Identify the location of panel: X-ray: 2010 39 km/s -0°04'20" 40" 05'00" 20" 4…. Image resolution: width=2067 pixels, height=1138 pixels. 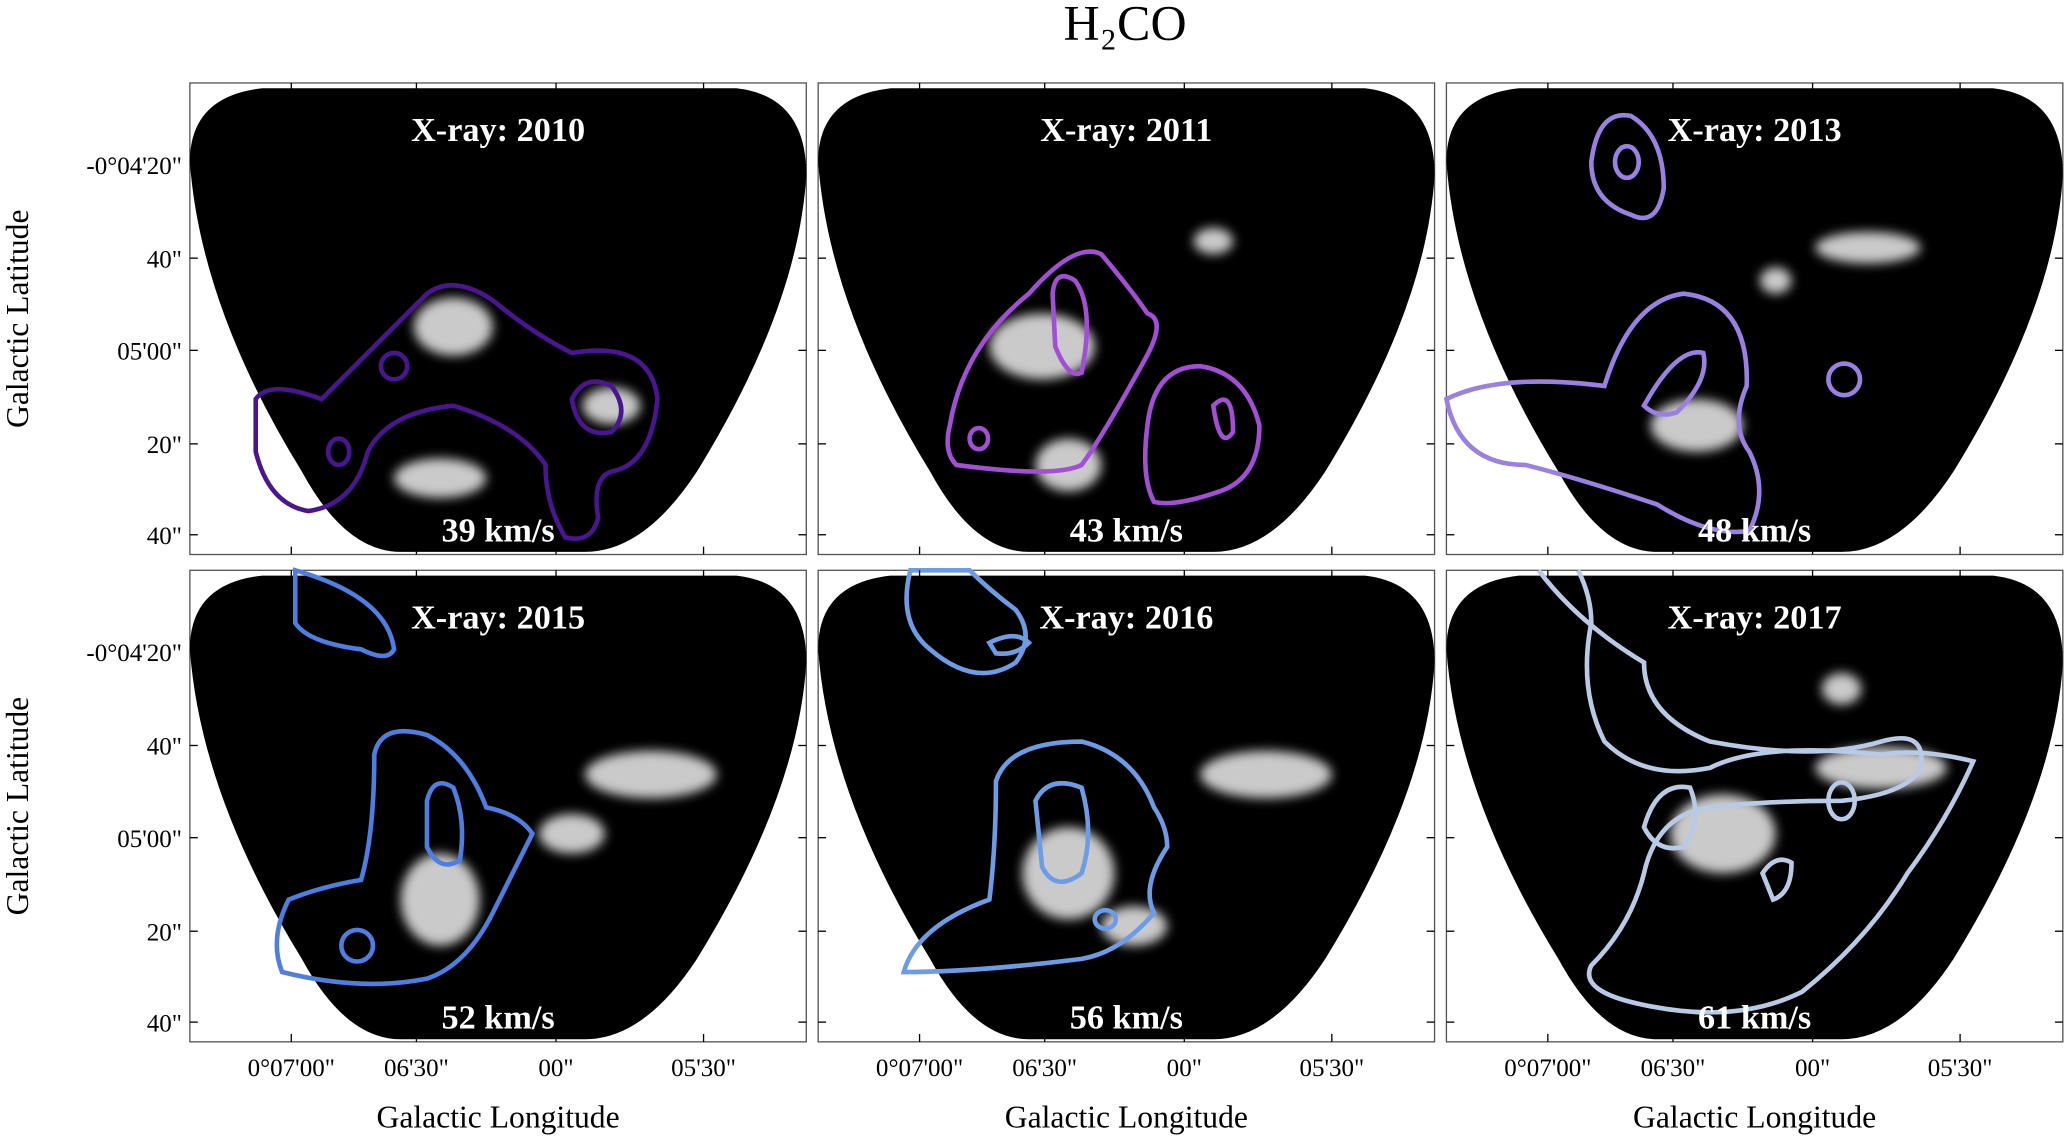
(446, 319).